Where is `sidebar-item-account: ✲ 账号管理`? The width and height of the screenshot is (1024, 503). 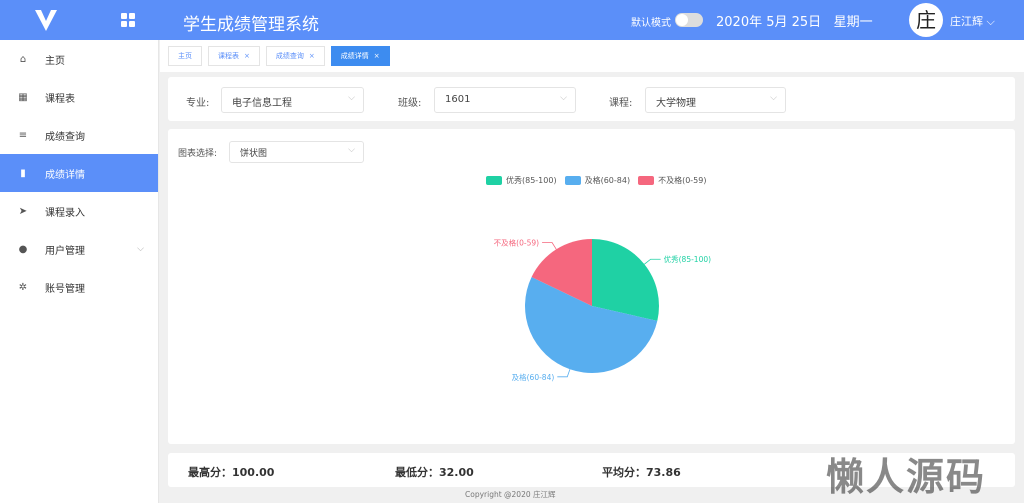
sidebar-item-account: ✲ 账号管理 is located at coordinates (79, 287).